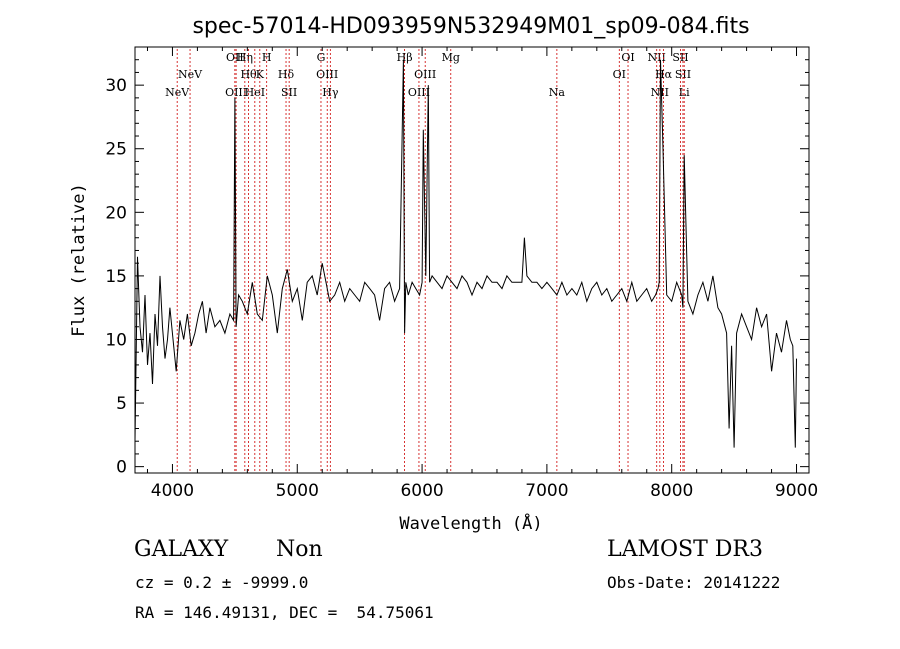 The height and width of the screenshot is (649, 900). I want to click on x-tick-label: 7000, so click(546, 491).